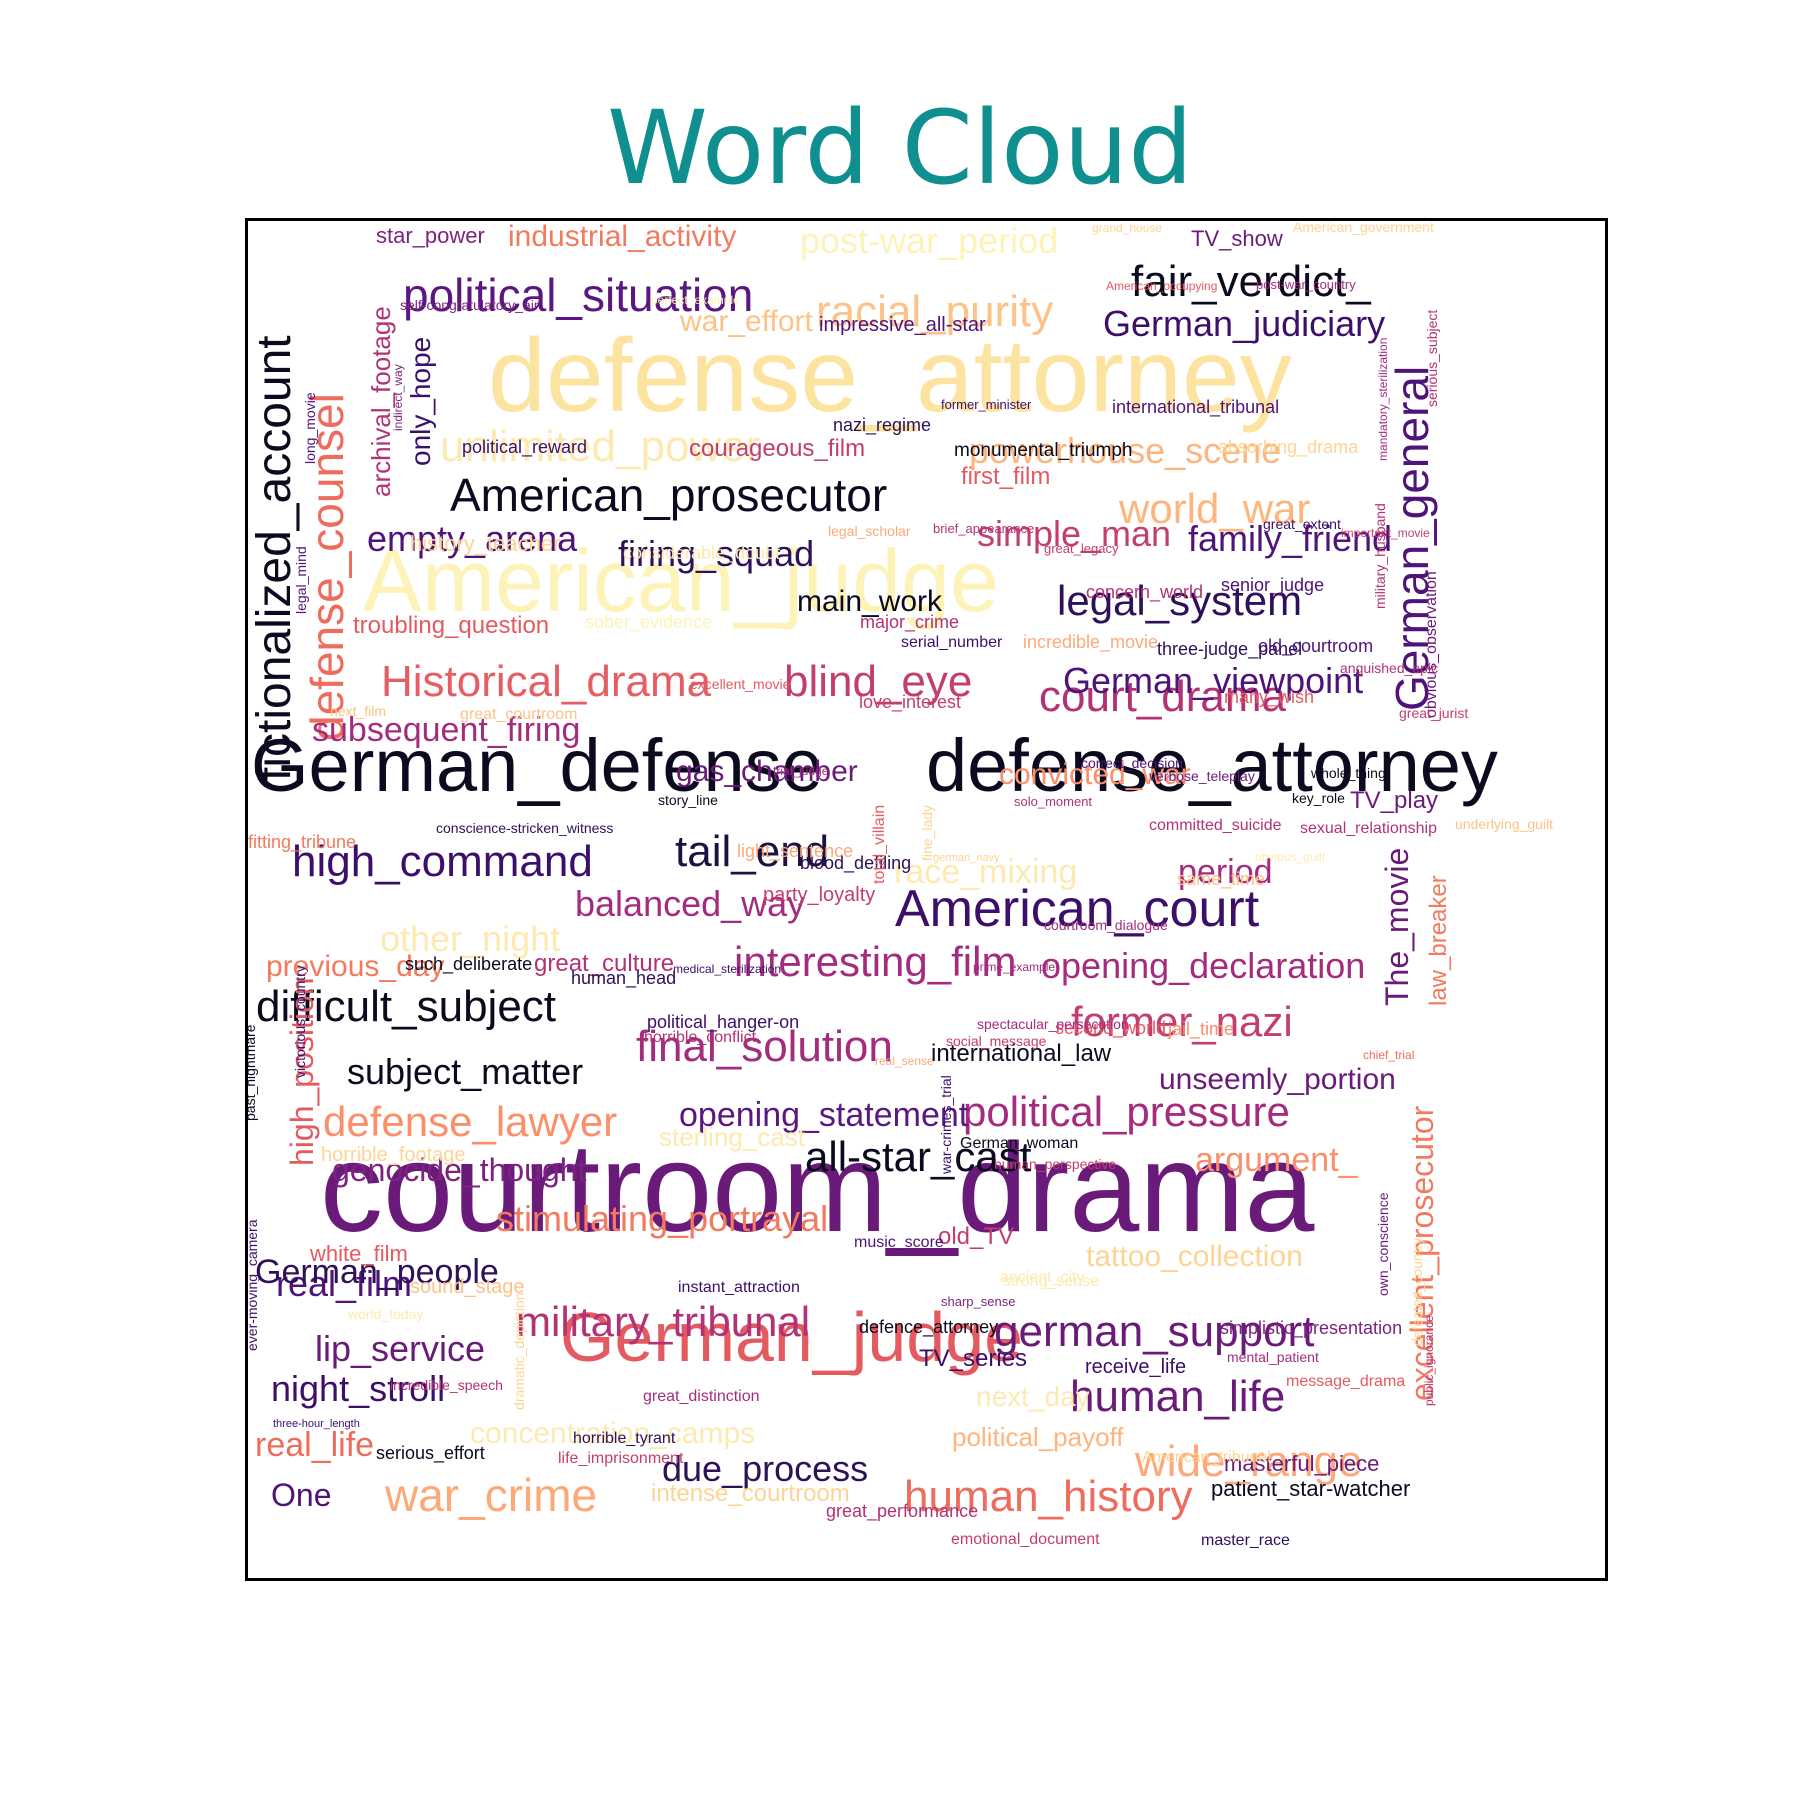 The height and width of the screenshot is (1800, 1800). I want to click on cloud-word: great_culture, so click(604, 963).